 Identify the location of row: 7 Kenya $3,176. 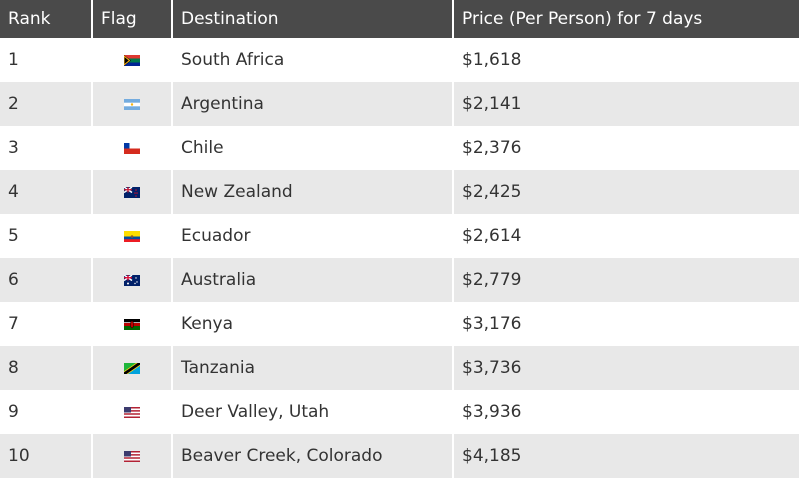
(400, 324).